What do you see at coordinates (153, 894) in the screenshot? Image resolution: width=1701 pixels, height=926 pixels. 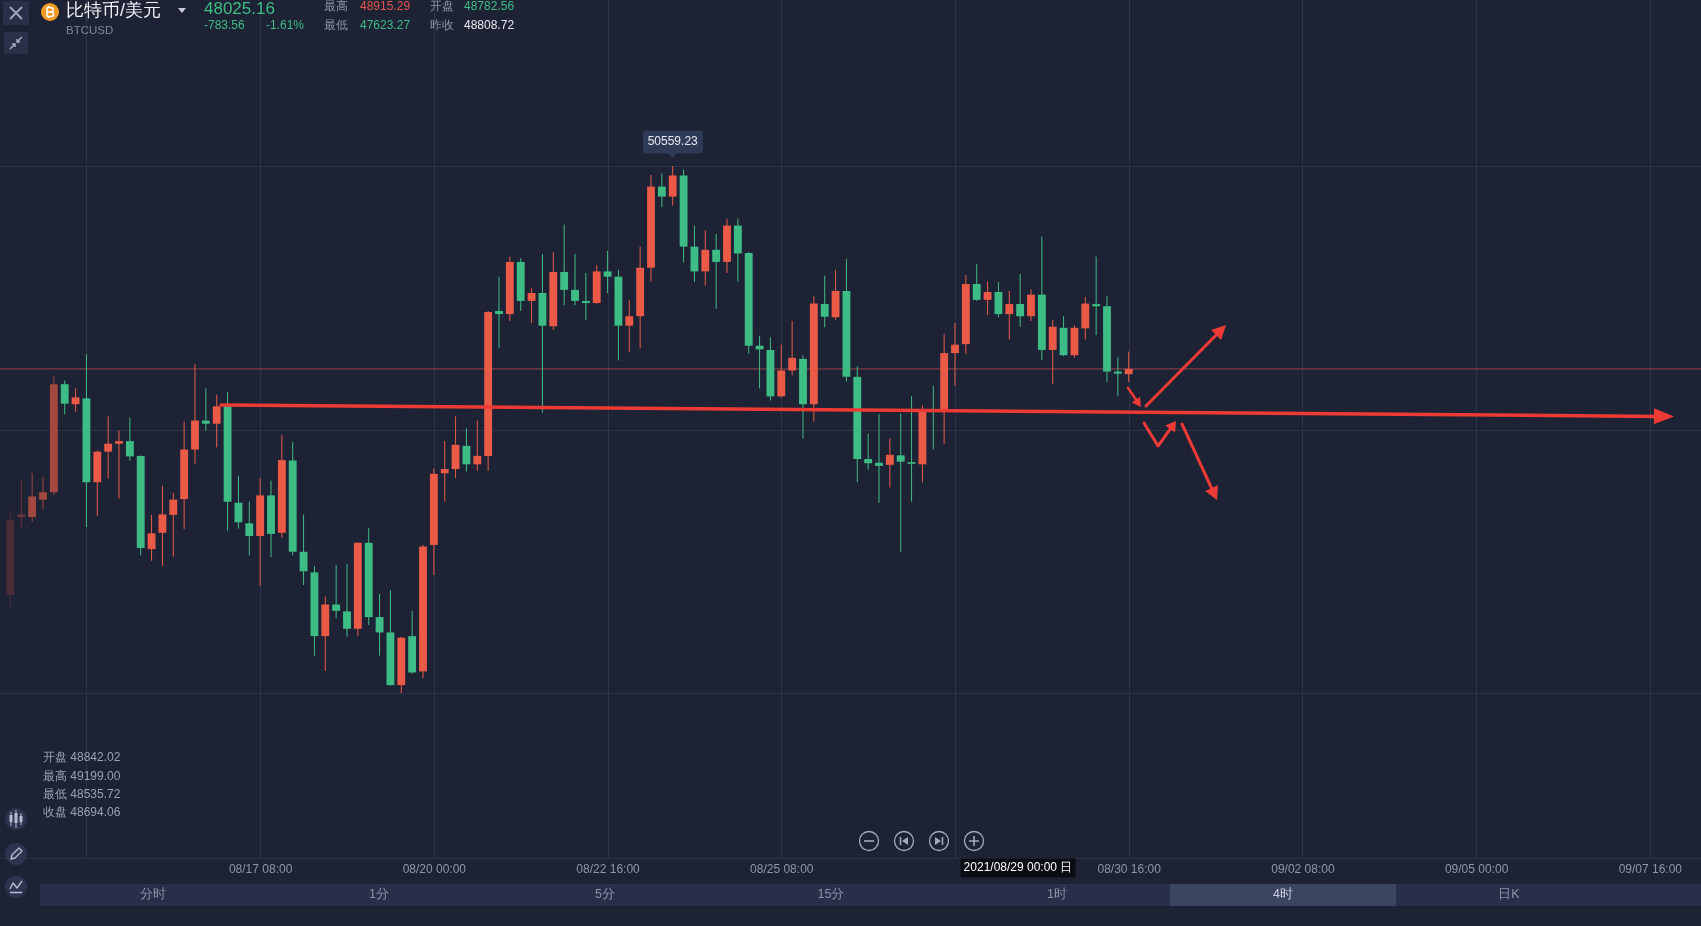 I see `text: 分时` at bounding box center [153, 894].